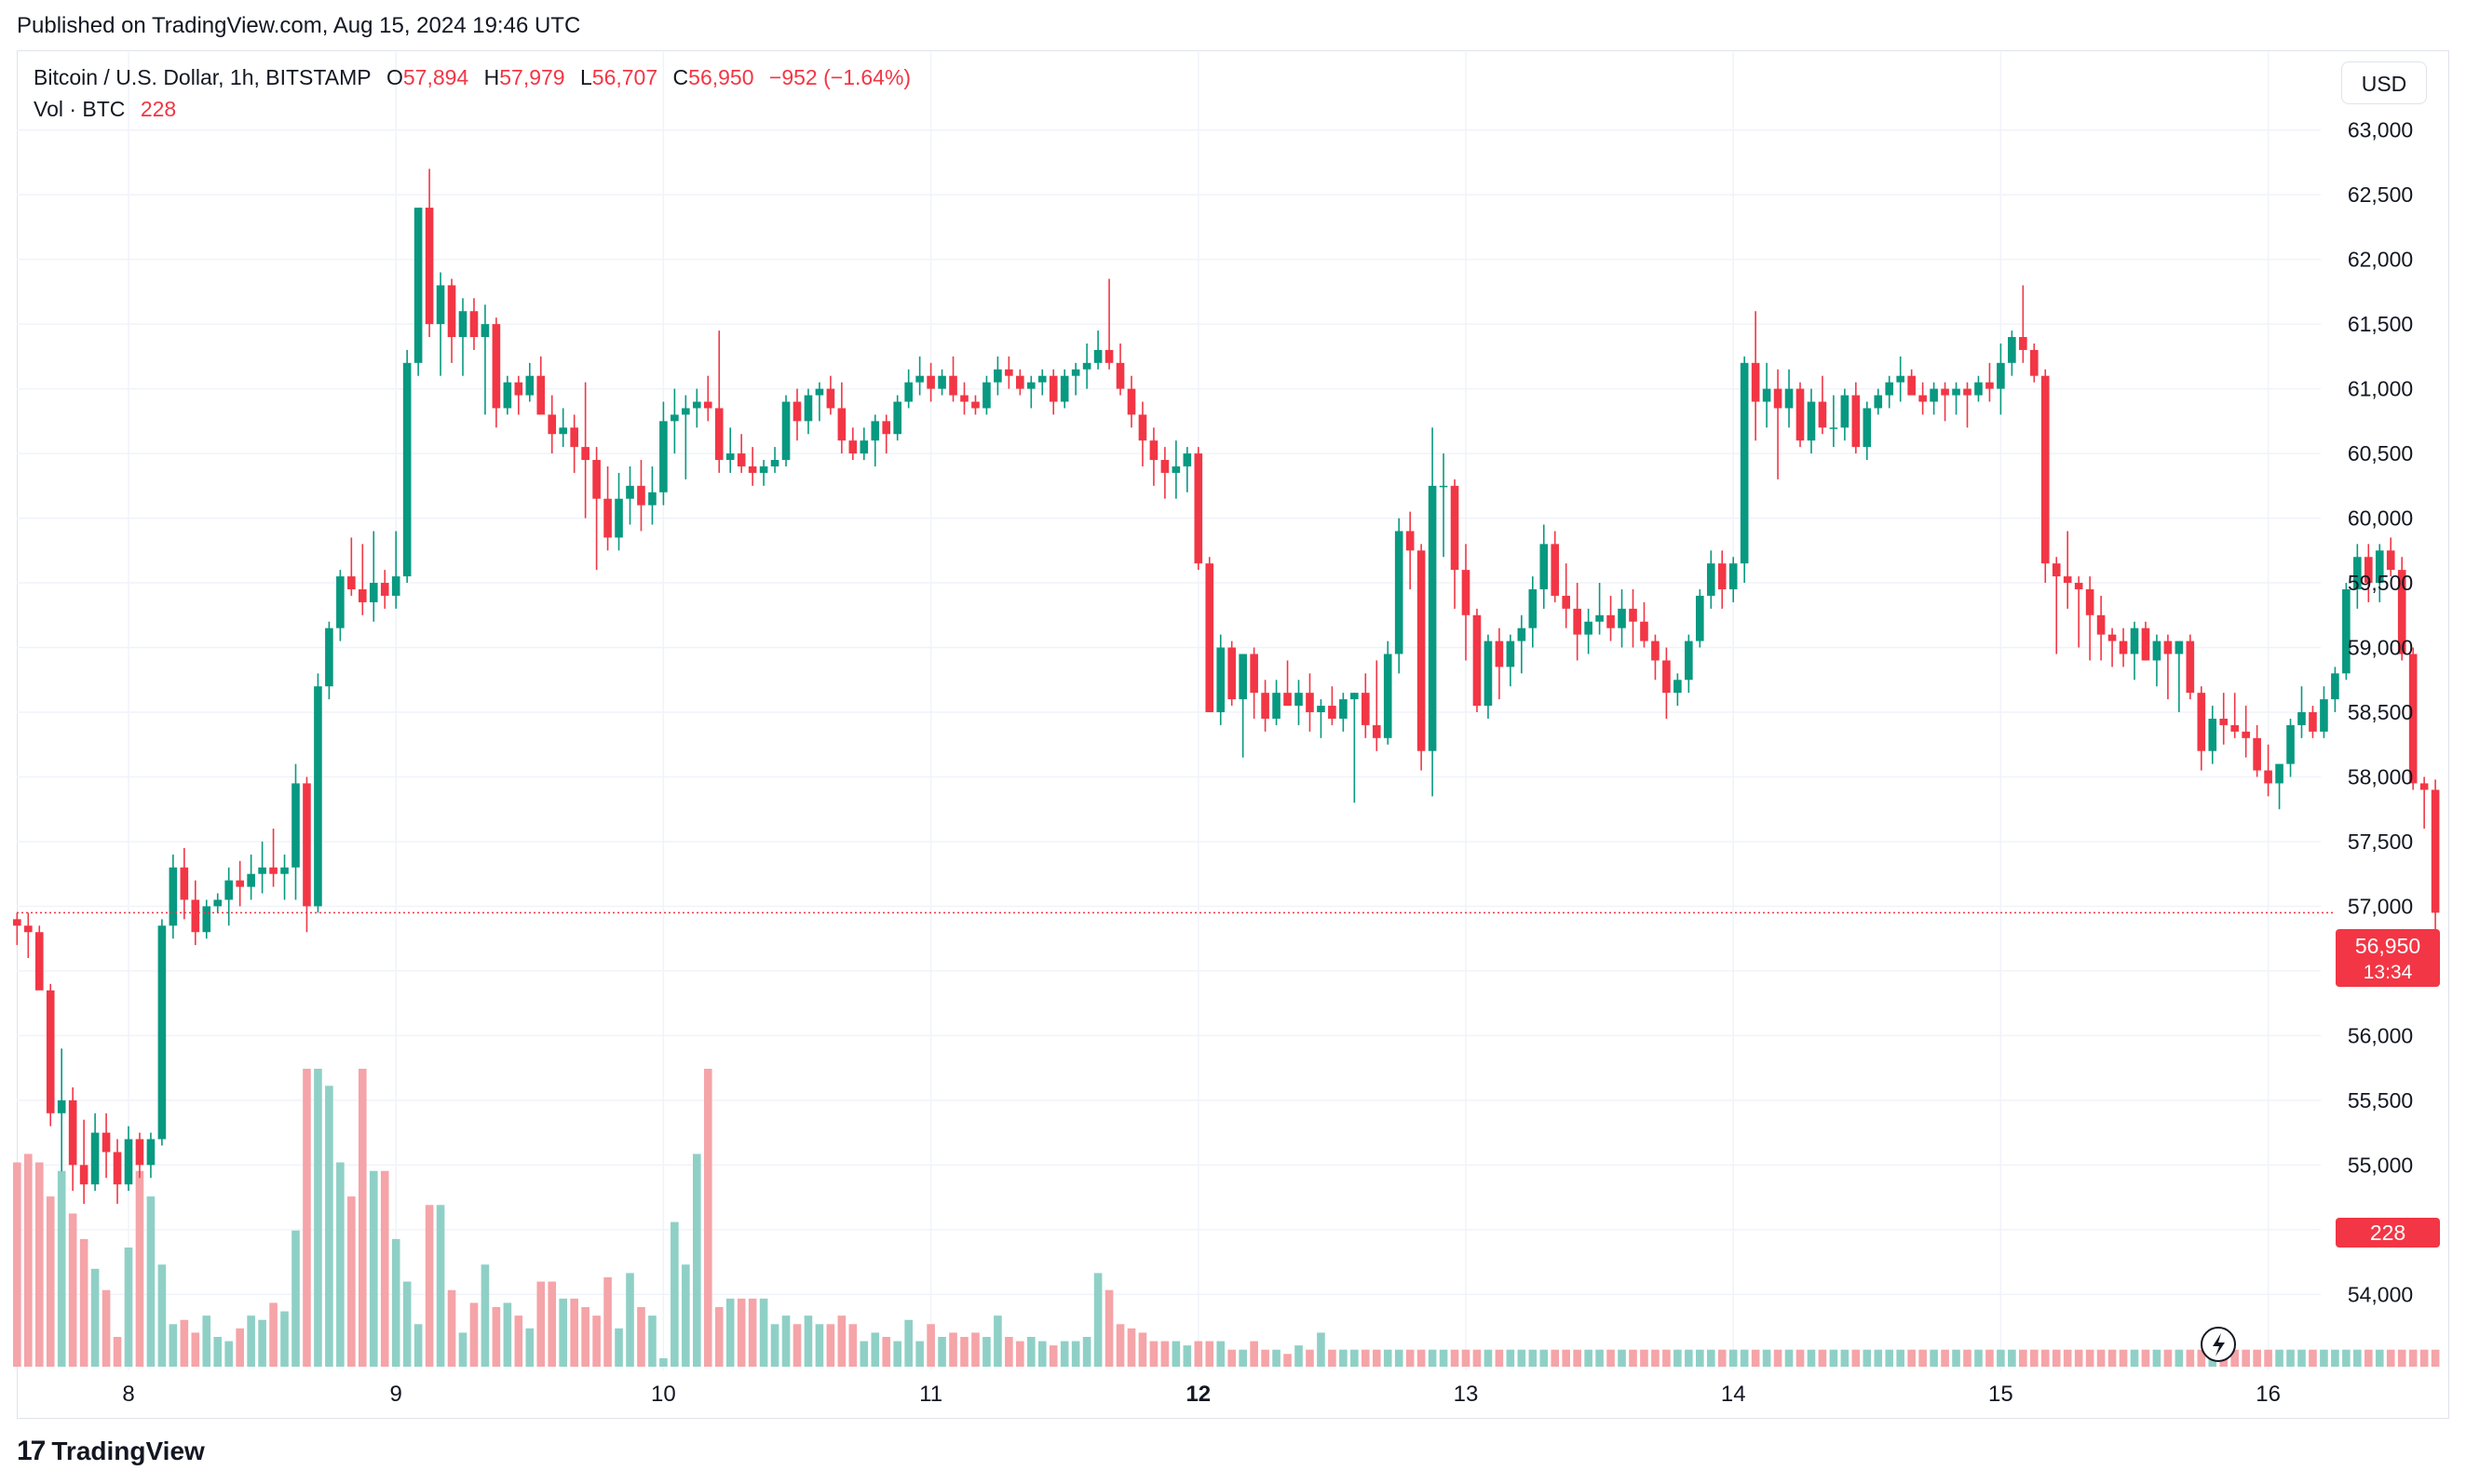 The width and height of the screenshot is (2466, 1484). I want to click on tradingview-brand: 17 TradingView, so click(111, 1451).